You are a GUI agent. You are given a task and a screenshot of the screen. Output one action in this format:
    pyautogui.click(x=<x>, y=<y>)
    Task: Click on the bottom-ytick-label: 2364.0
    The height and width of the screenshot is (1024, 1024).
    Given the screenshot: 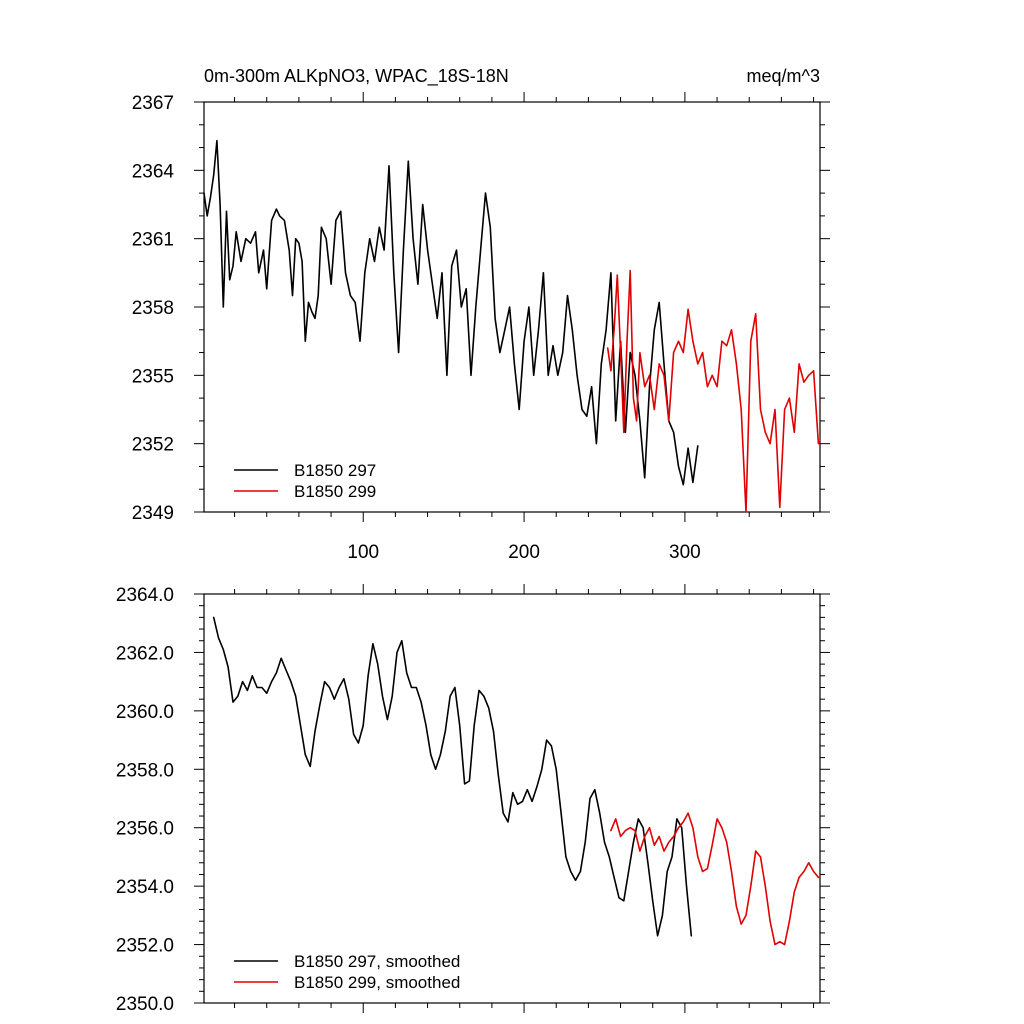 What is the action you would take?
    pyautogui.click(x=145, y=595)
    